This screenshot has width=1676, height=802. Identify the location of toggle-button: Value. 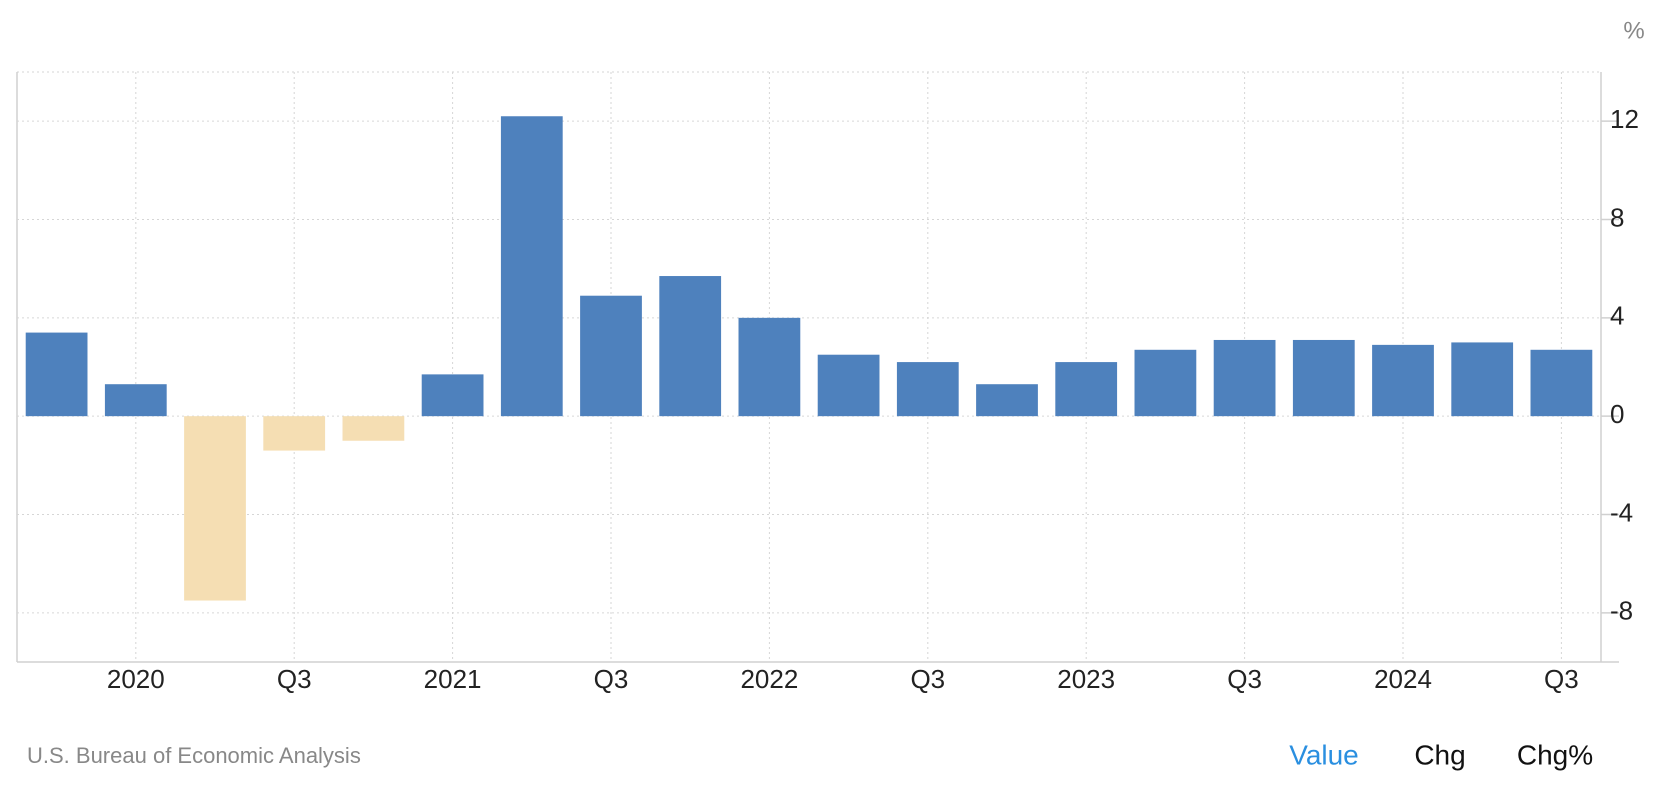
(1324, 754).